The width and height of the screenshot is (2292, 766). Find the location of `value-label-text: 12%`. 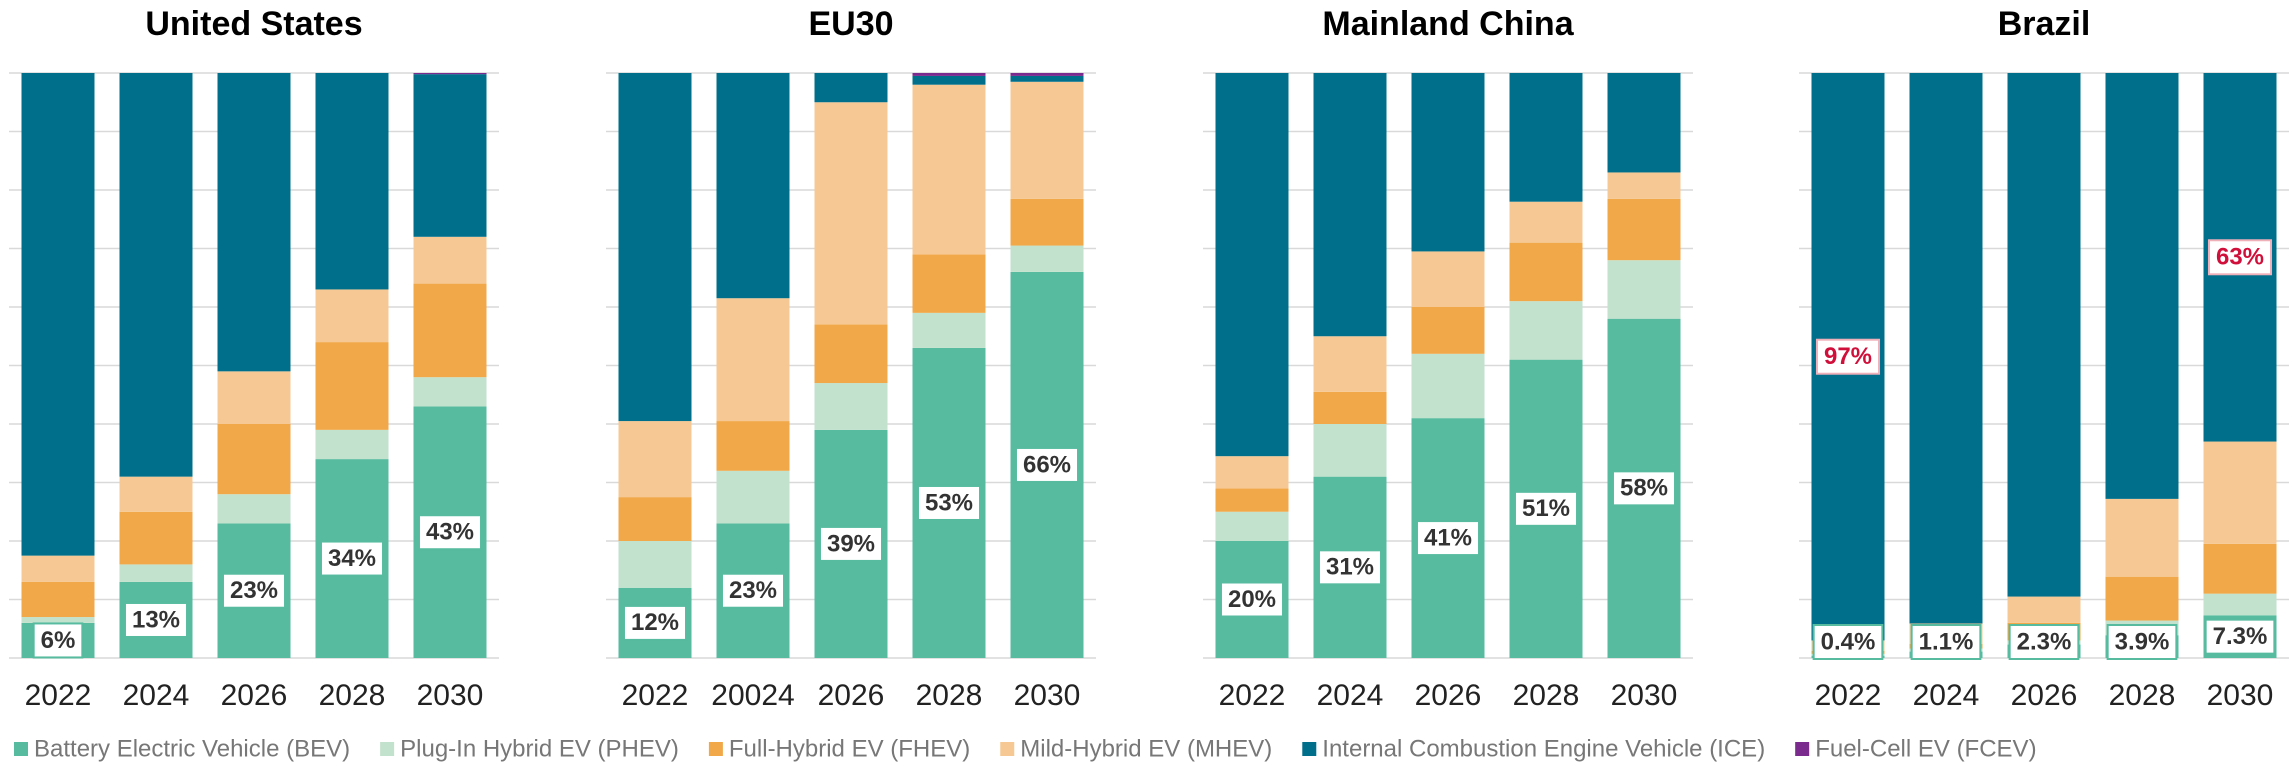

value-label-text: 12% is located at coordinates (655, 622).